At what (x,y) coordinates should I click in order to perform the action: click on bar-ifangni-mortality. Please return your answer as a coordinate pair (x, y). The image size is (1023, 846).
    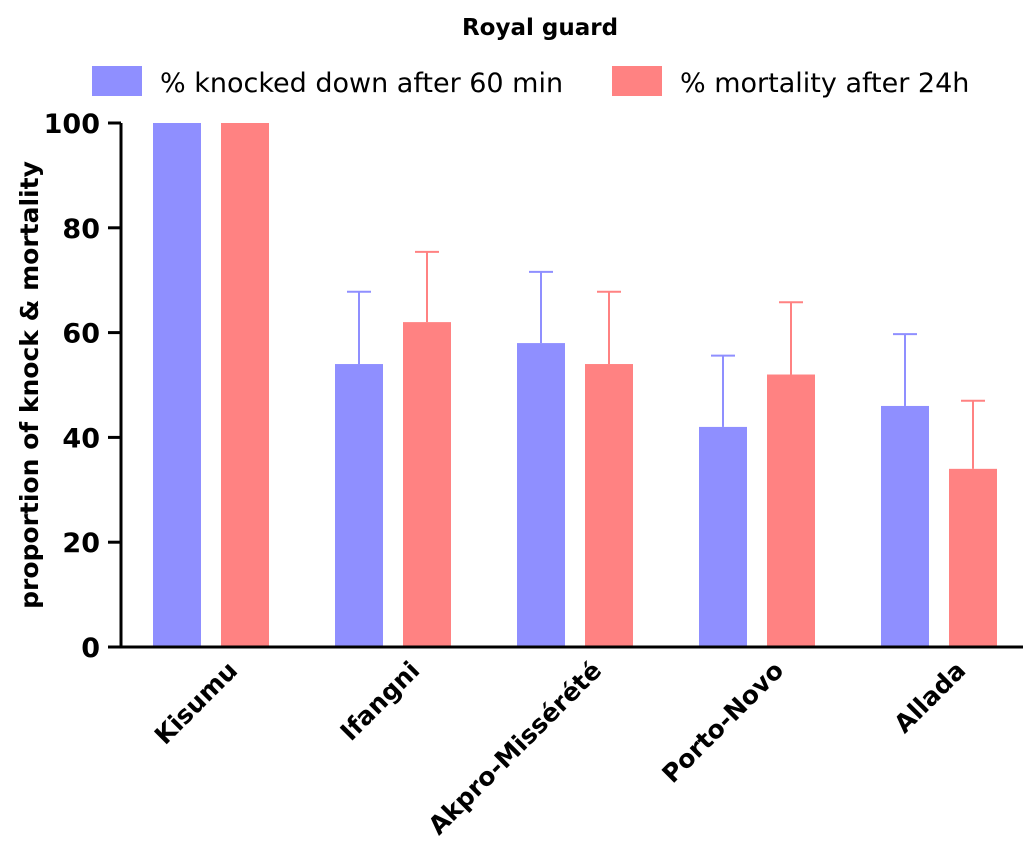
    Looking at the image, I should click on (427, 484).